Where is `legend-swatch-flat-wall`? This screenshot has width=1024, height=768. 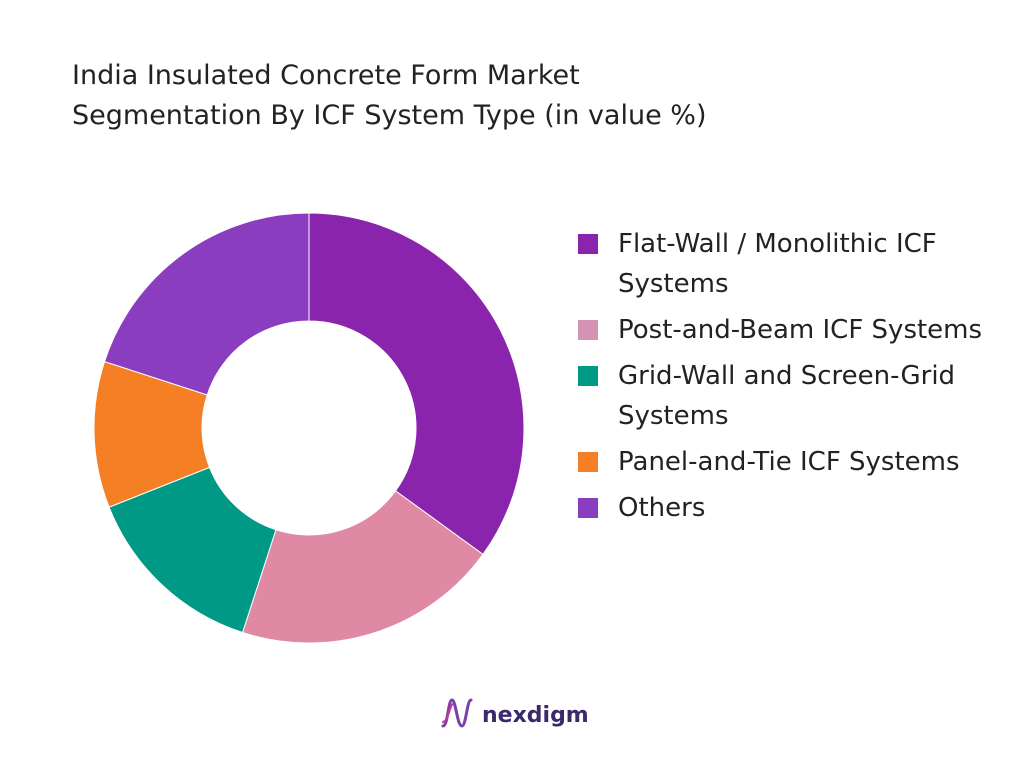 legend-swatch-flat-wall is located at coordinates (588, 244).